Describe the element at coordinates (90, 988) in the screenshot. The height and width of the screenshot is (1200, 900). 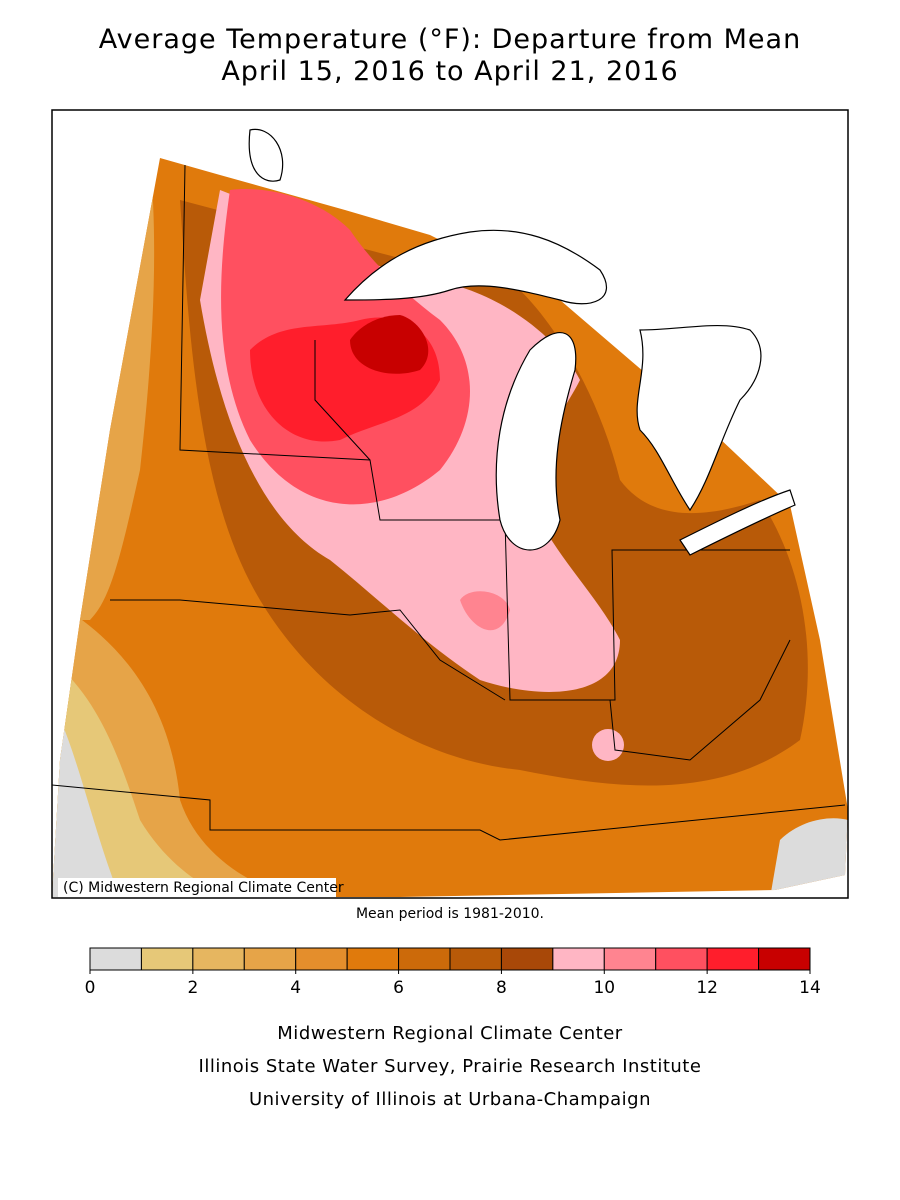
I see `legend-tick-label: 0` at that location.